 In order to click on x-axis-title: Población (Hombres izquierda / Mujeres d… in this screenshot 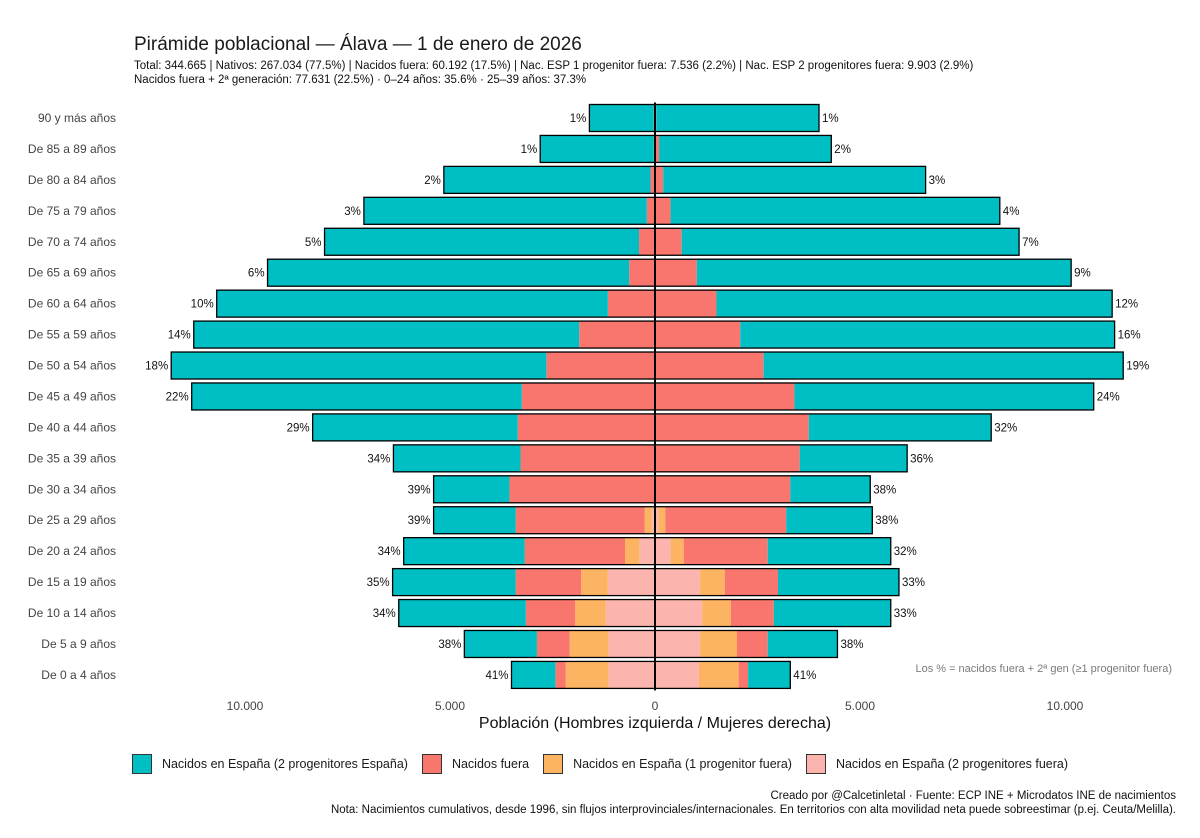, I will do `click(655, 723)`.